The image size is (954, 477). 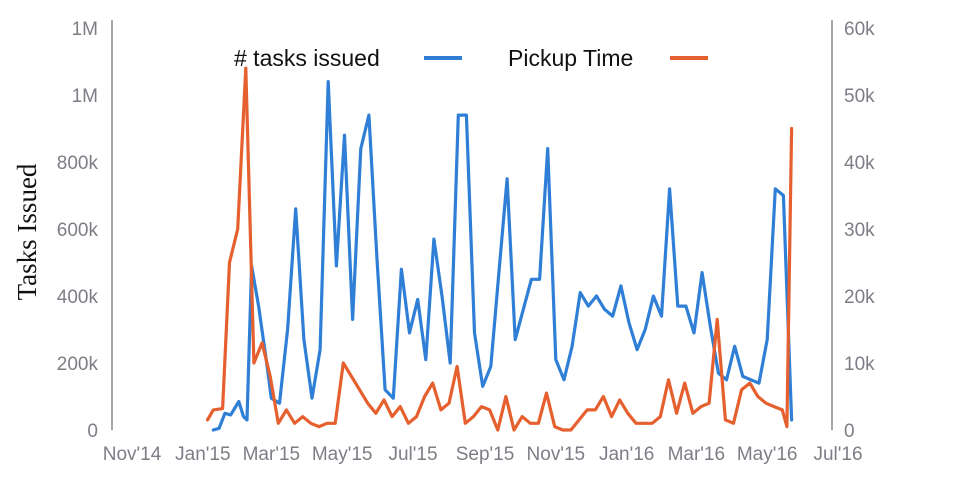 What do you see at coordinates (626, 454) in the screenshot?
I see `x-tick-label: Jan'16` at bounding box center [626, 454].